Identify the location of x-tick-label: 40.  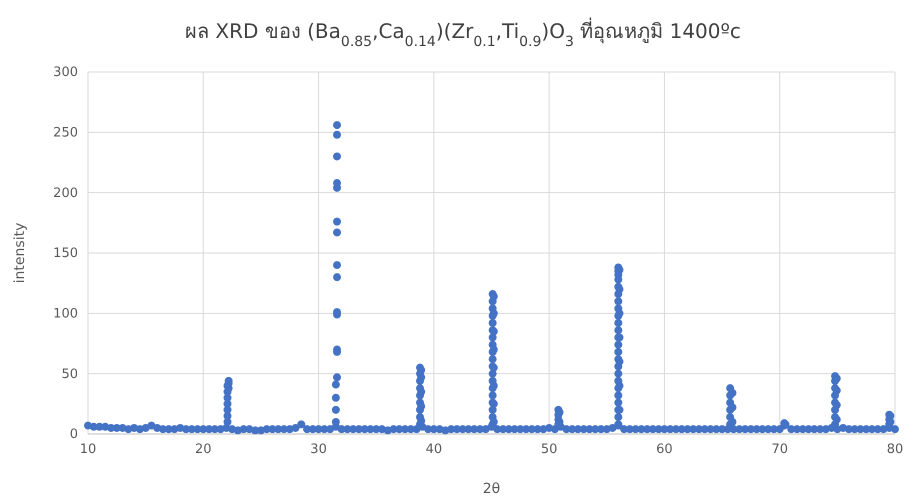
(434, 450).